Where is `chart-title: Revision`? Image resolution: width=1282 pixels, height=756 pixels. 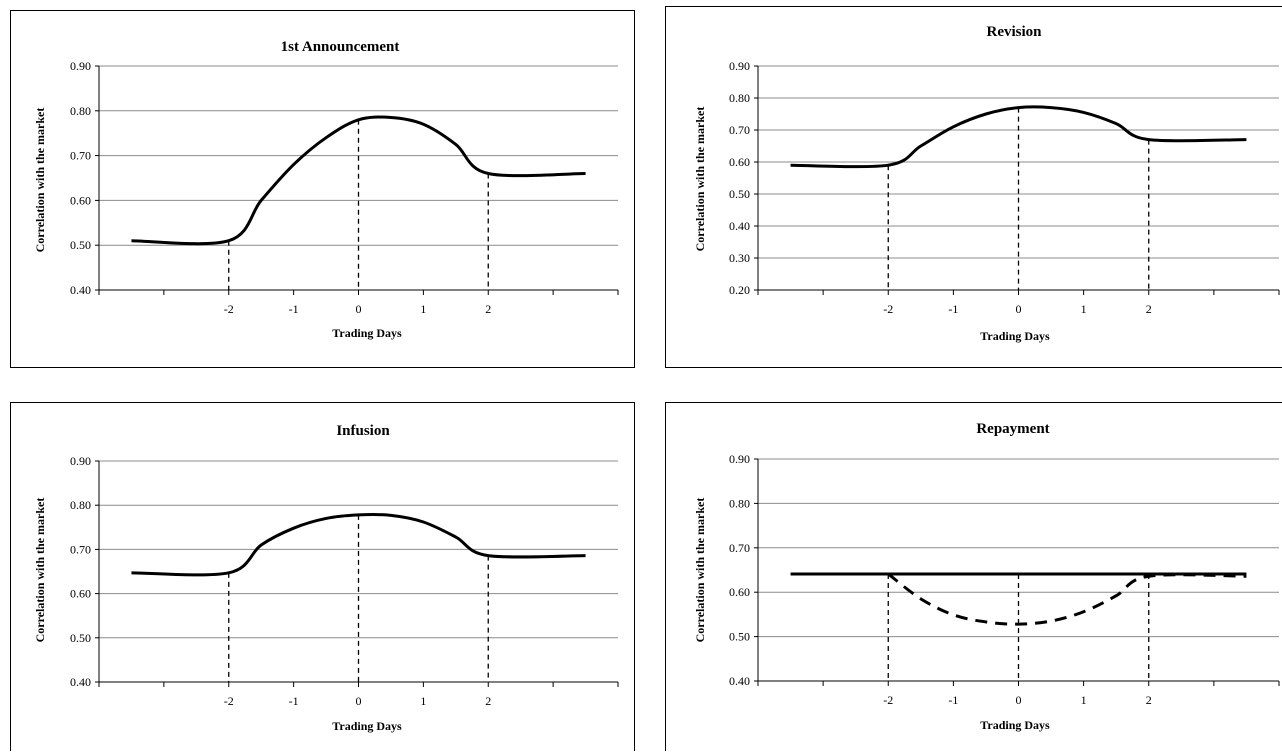
chart-title: Revision is located at coordinates (1014, 32).